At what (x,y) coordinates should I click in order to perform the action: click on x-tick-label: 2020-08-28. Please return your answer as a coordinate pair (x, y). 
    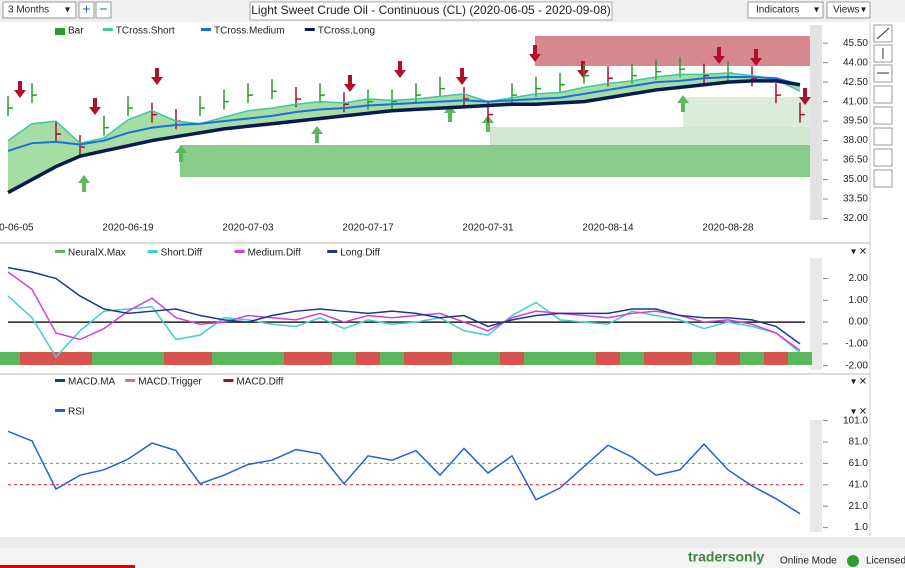
    Looking at the image, I should click on (728, 228).